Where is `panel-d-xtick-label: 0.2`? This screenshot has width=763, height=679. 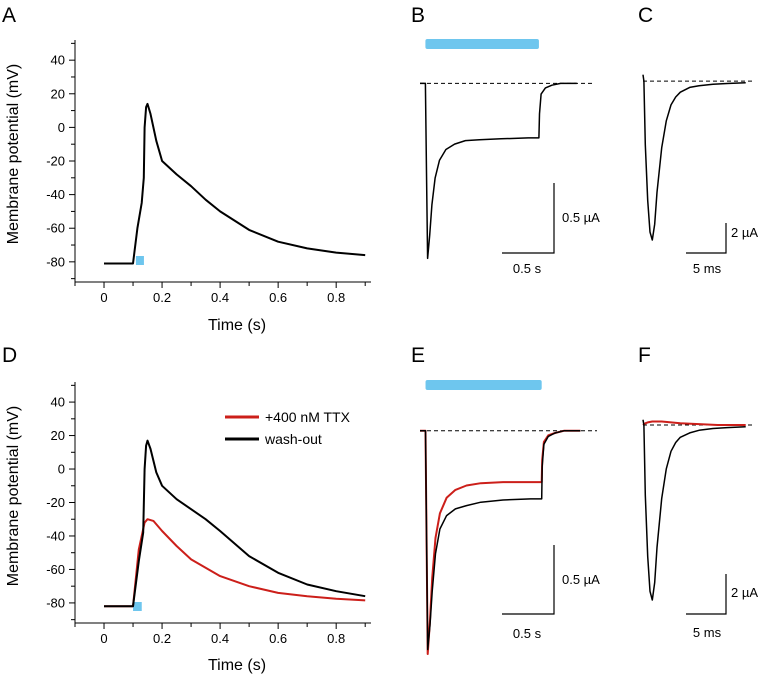
panel-d-xtick-label: 0.2 is located at coordinates (162, 638).